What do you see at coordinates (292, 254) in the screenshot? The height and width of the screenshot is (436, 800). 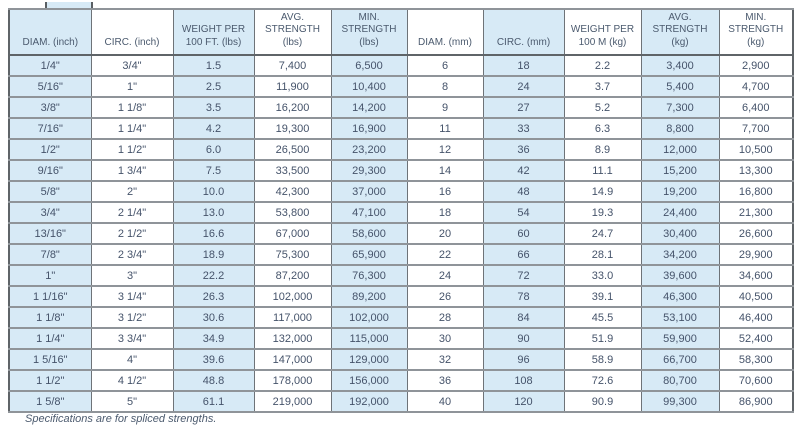 I see `table-cell: 75,300` at bounding box center [292, 254].